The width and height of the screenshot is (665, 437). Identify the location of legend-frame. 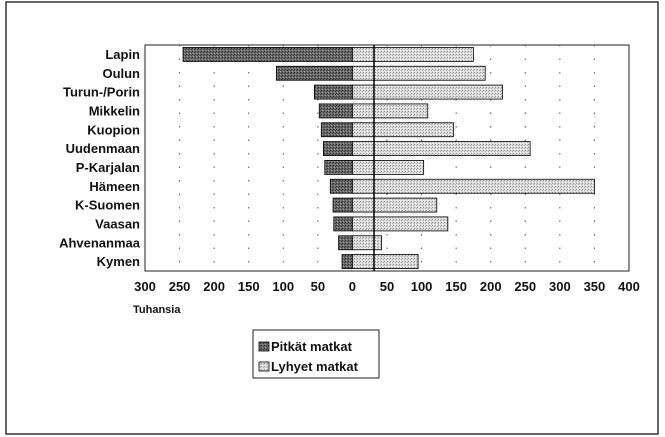
(316, 354).